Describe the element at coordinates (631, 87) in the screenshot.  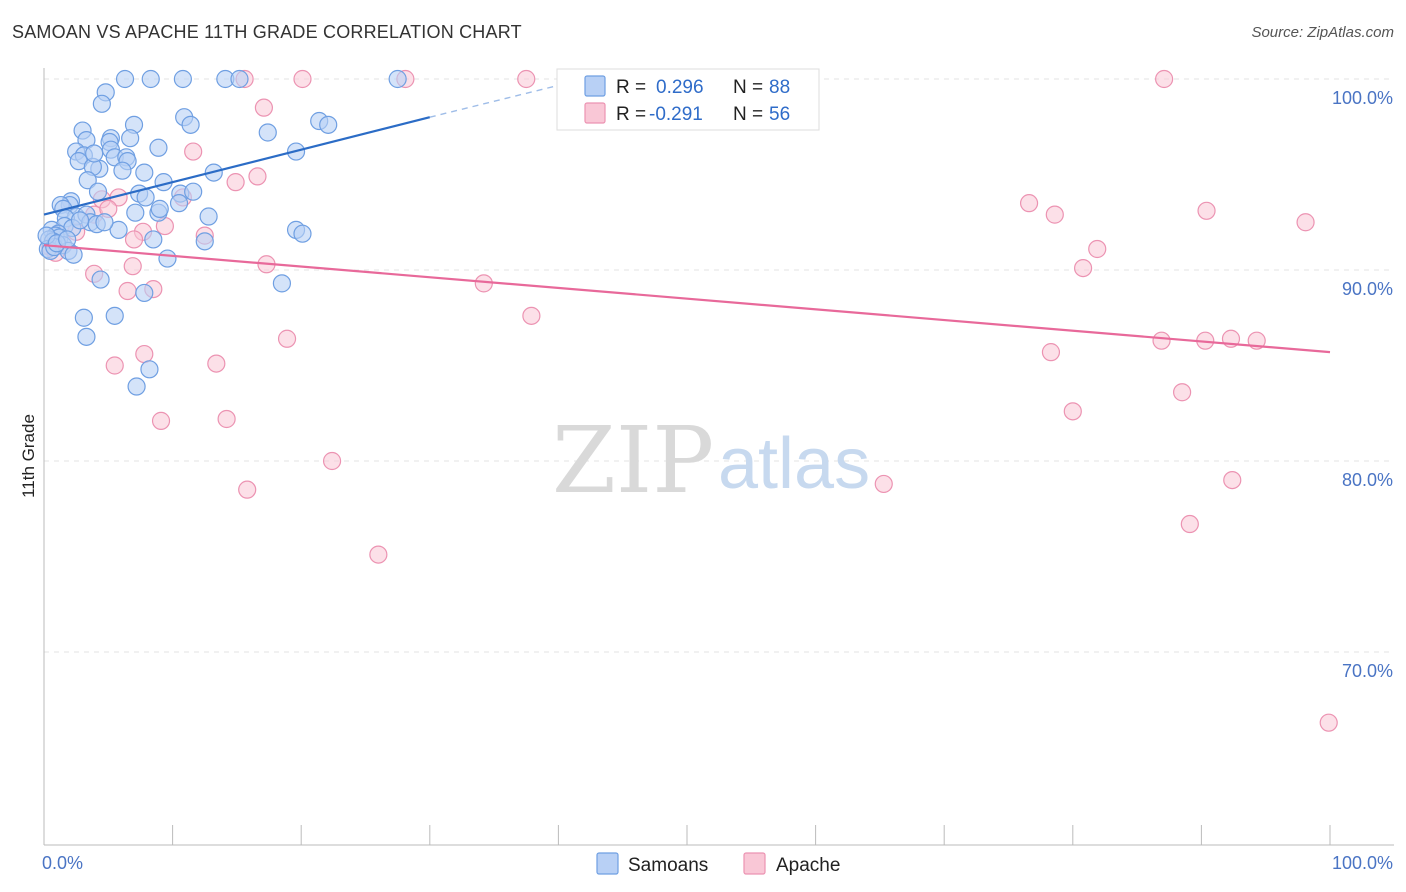
I see `samoans-r-label: R =` at that location.